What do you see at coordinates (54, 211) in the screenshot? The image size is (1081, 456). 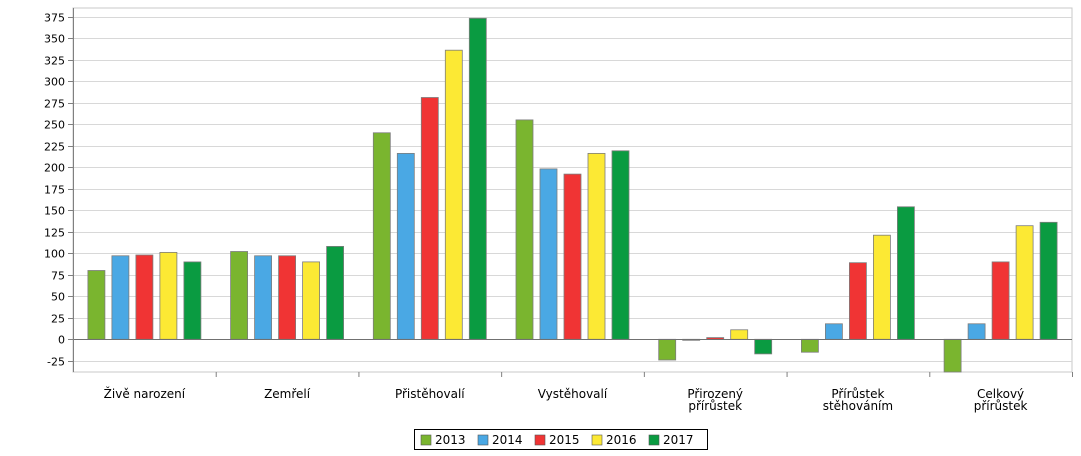 I see `y-tick-label: 150` at bounding box center [54, 211].